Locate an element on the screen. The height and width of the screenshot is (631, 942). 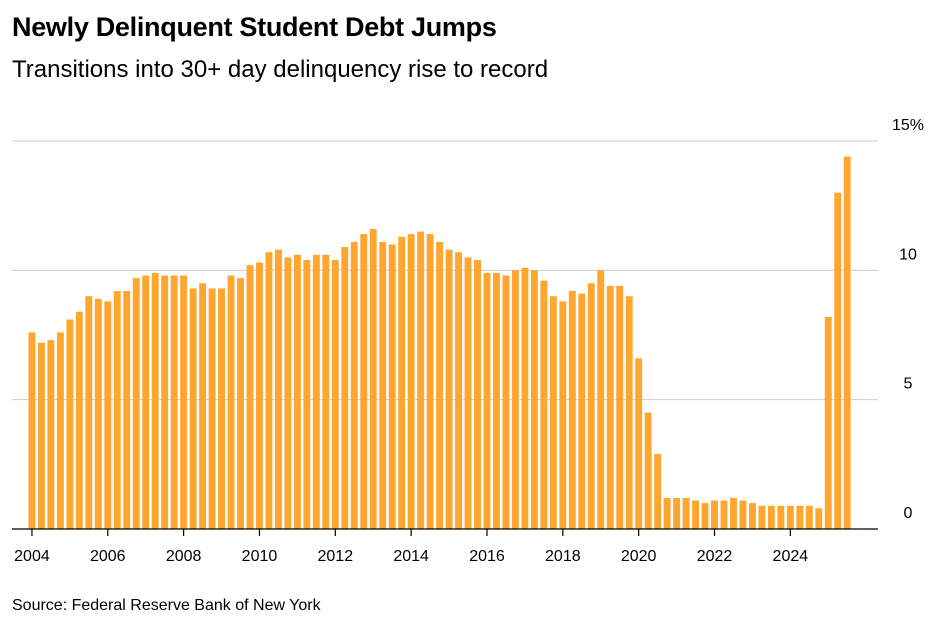
x-tick-label: 2016 is located at coordinates (487, 556).